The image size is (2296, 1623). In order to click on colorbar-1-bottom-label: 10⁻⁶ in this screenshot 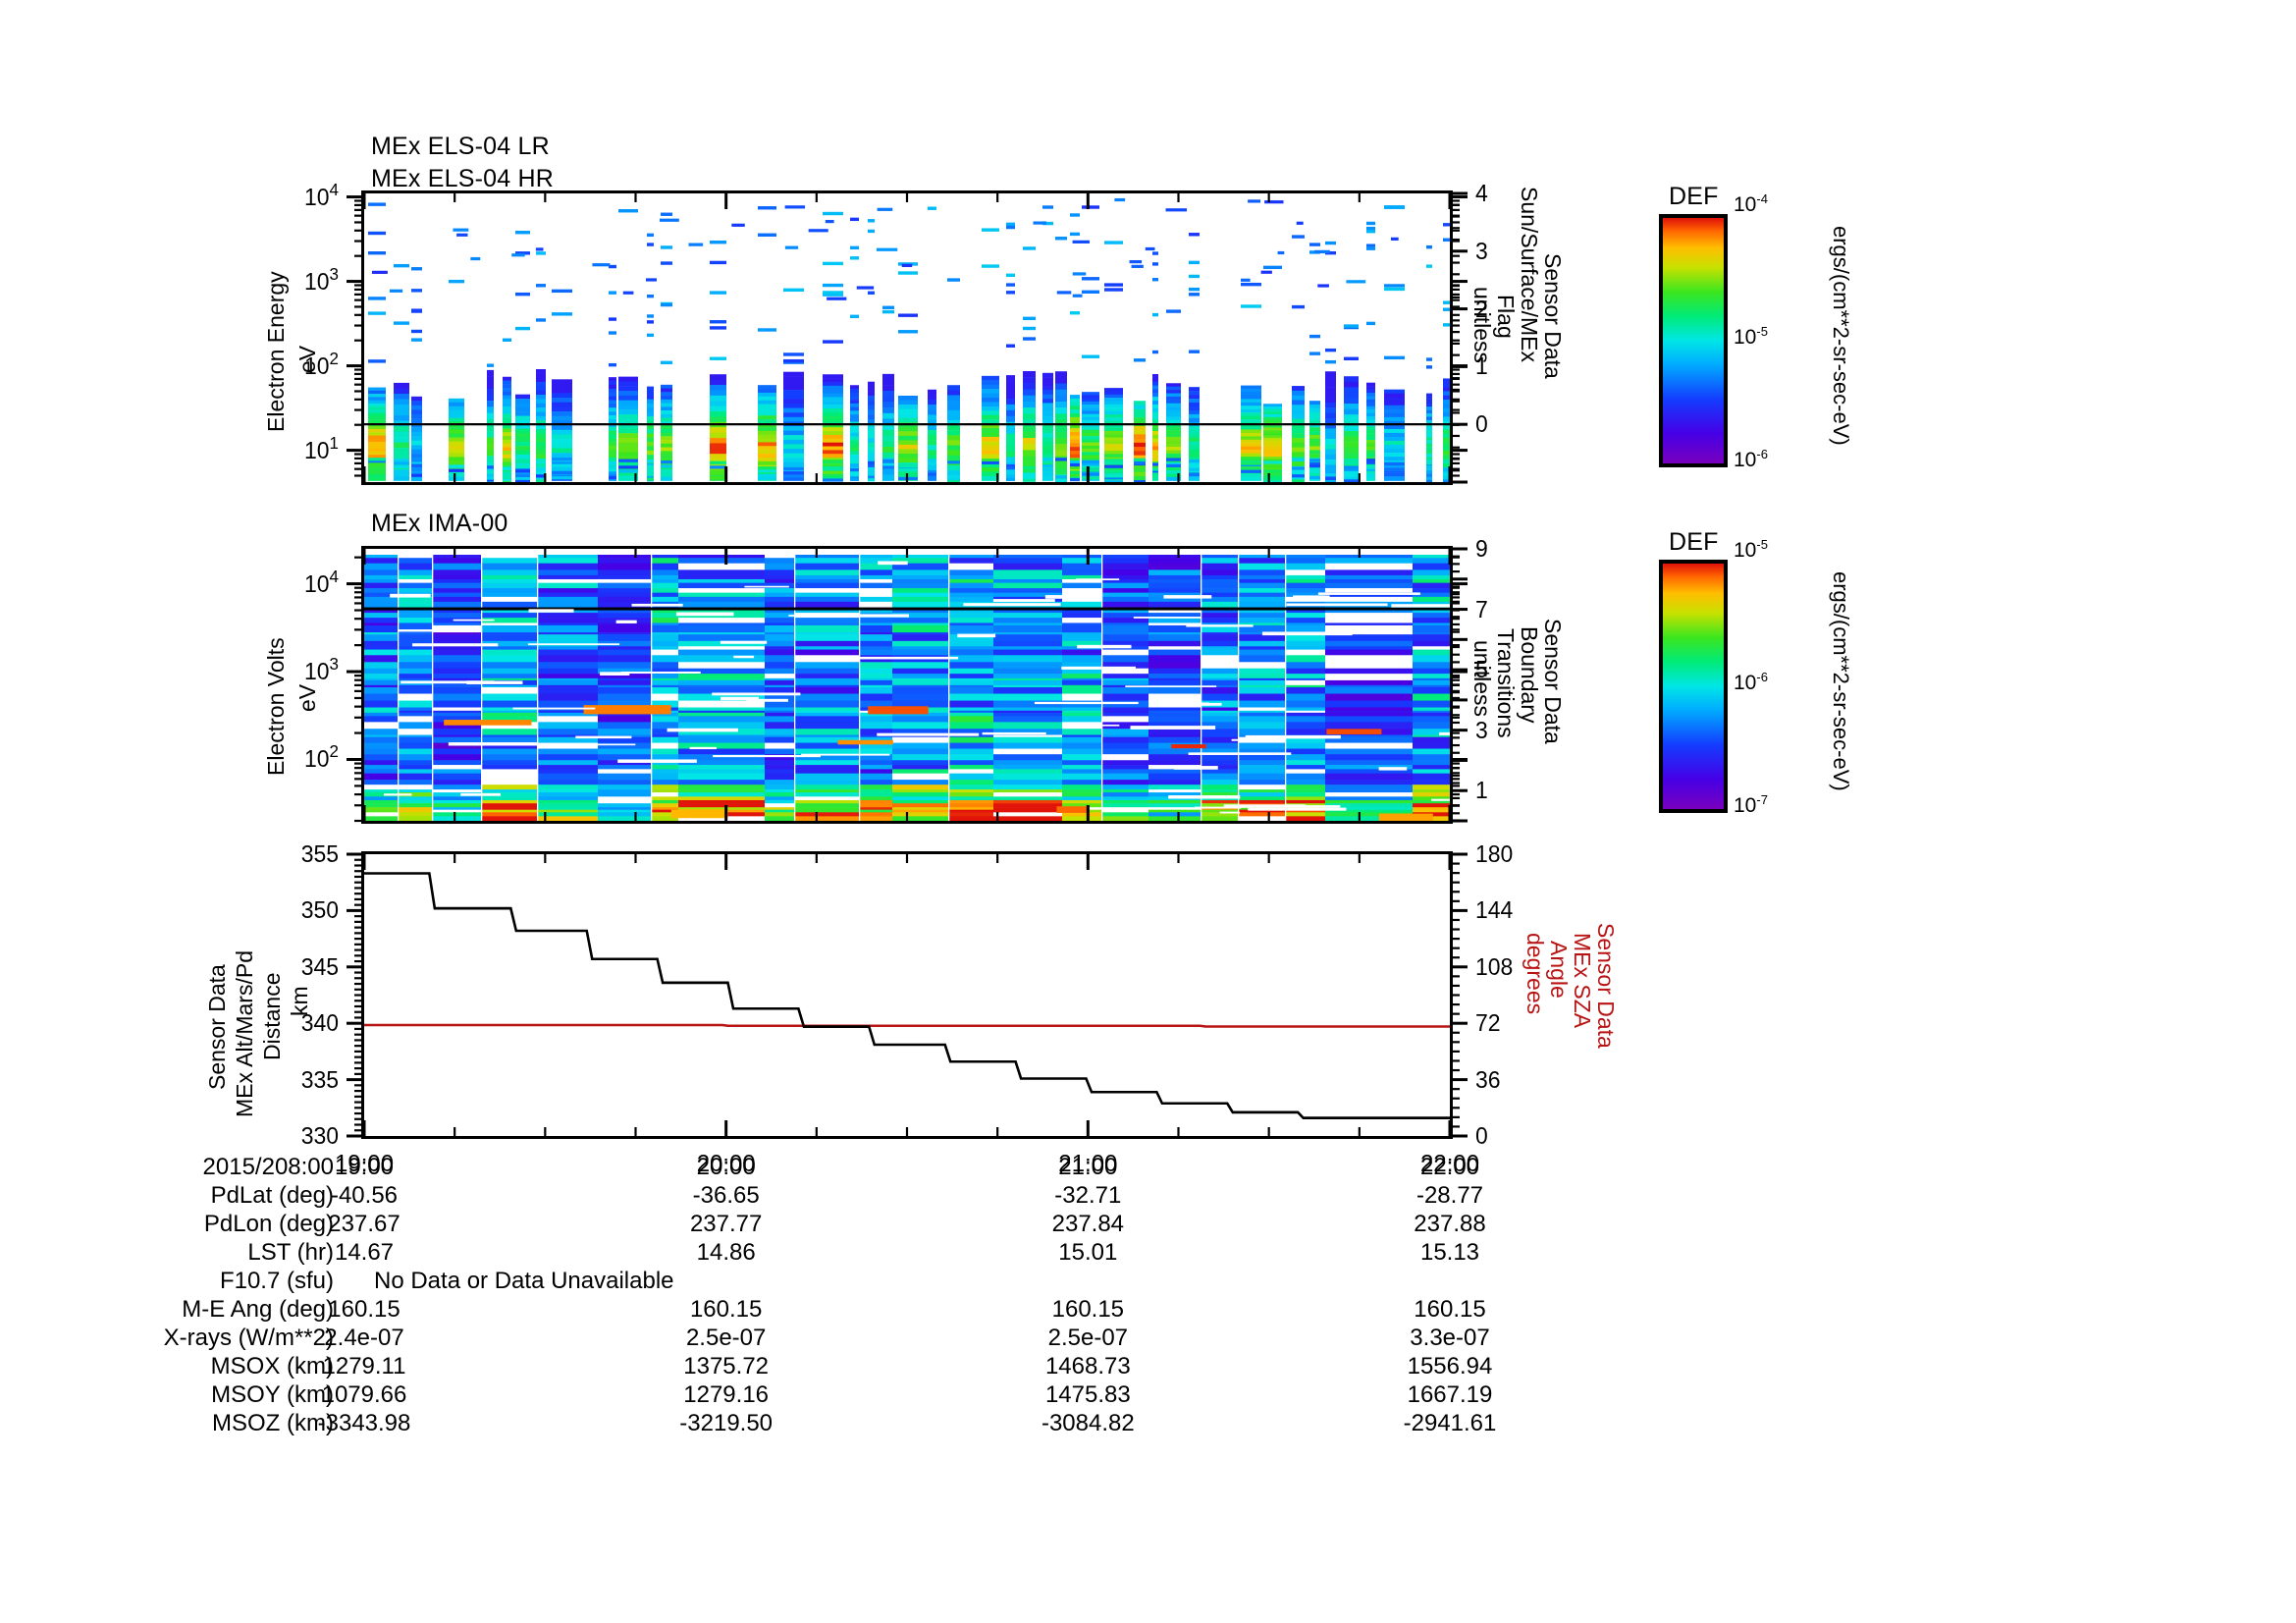, I will do `click(1751, 459)`.